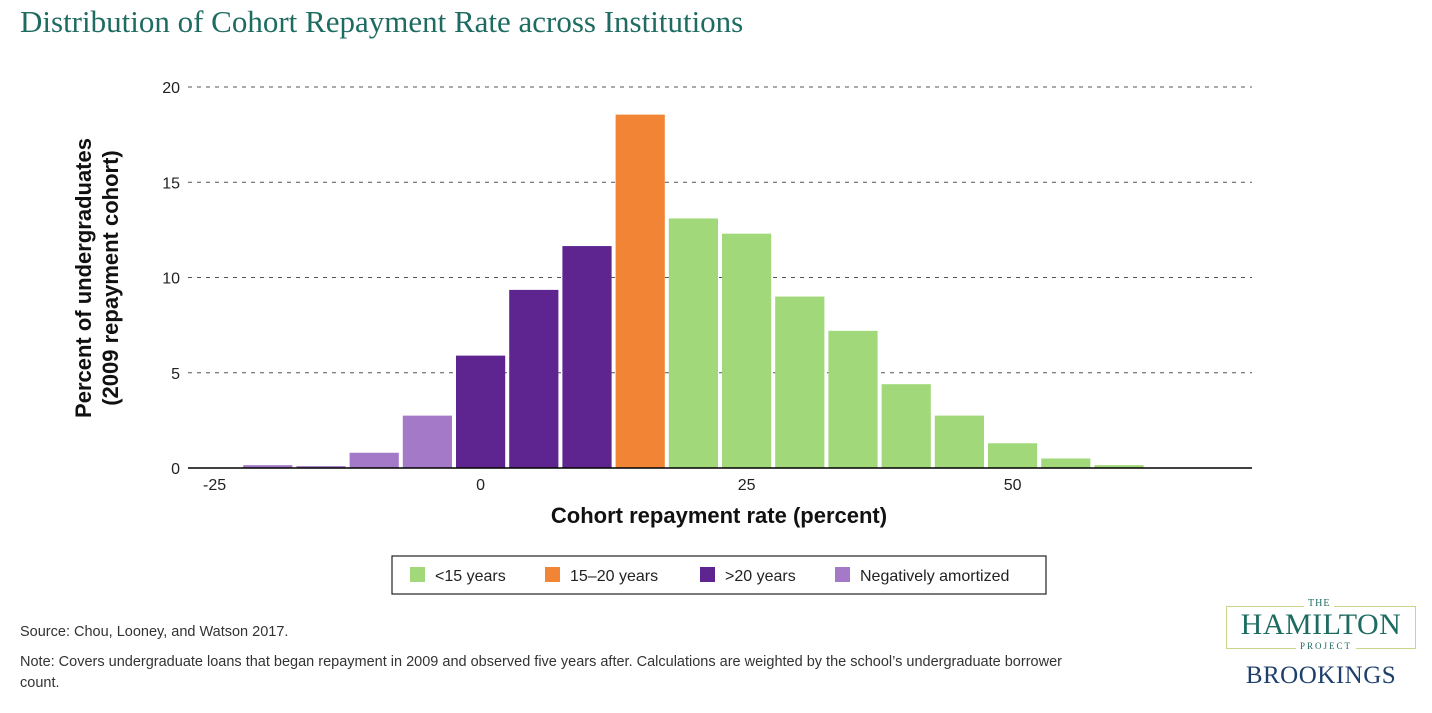  I want to click on x-tick-label-50: 50, so click(1013, 485).